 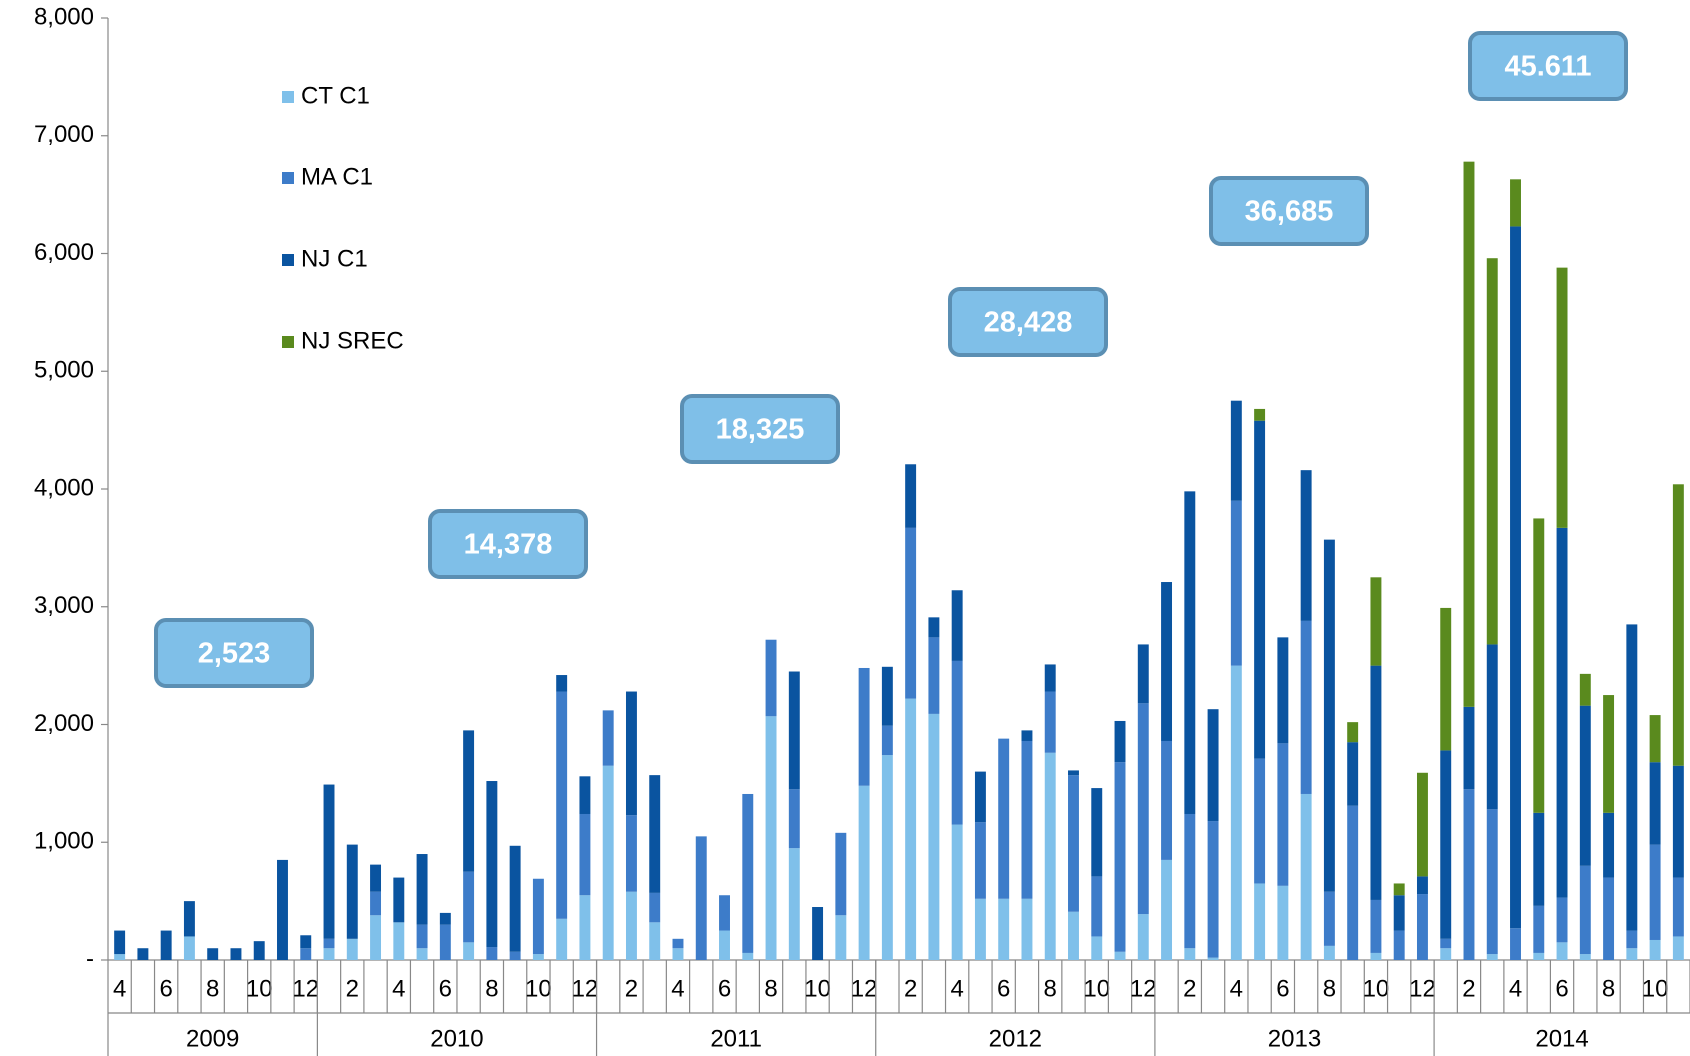 What do you see at coordinates (64, 252) in the screenshot?
I see `y-tick-label: 6,000` at bounding box center [64, 252].